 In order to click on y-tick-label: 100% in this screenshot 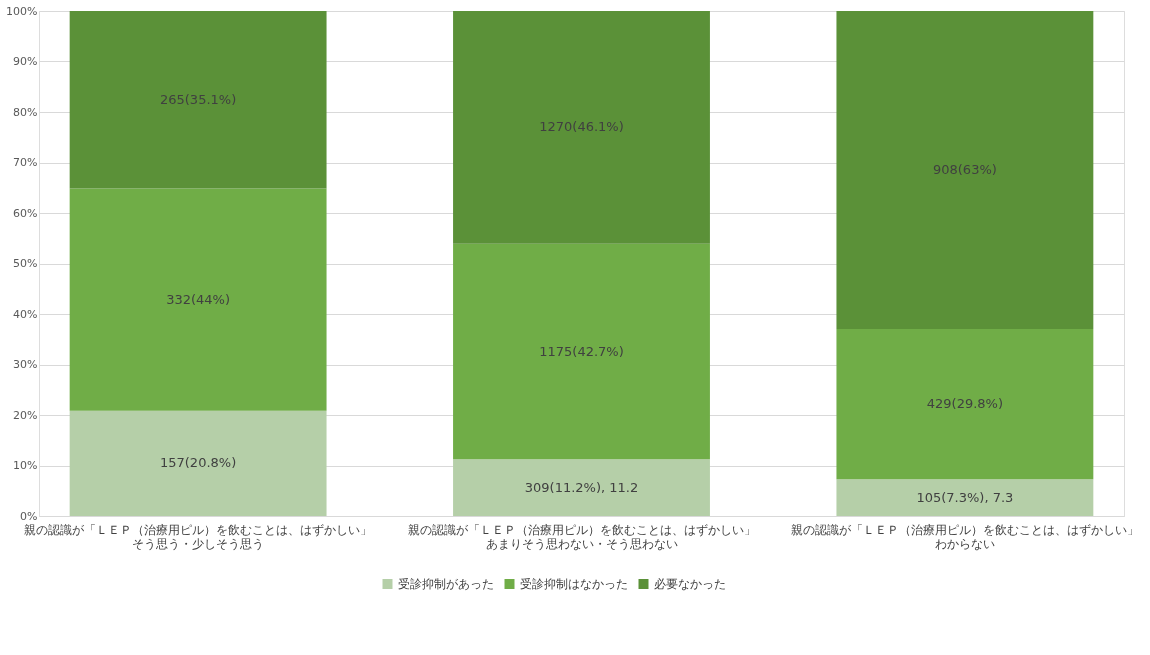, I will do `click(22, 11)`.